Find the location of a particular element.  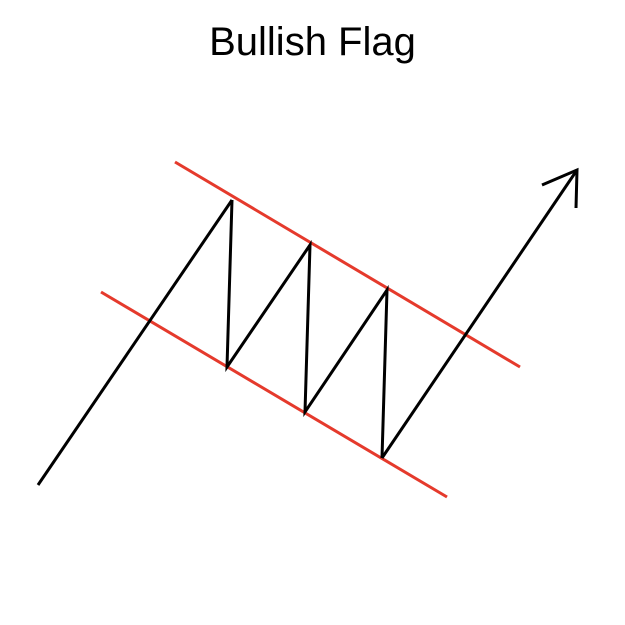

consolidation-zigzag-line is located at coordinates (307, 329).